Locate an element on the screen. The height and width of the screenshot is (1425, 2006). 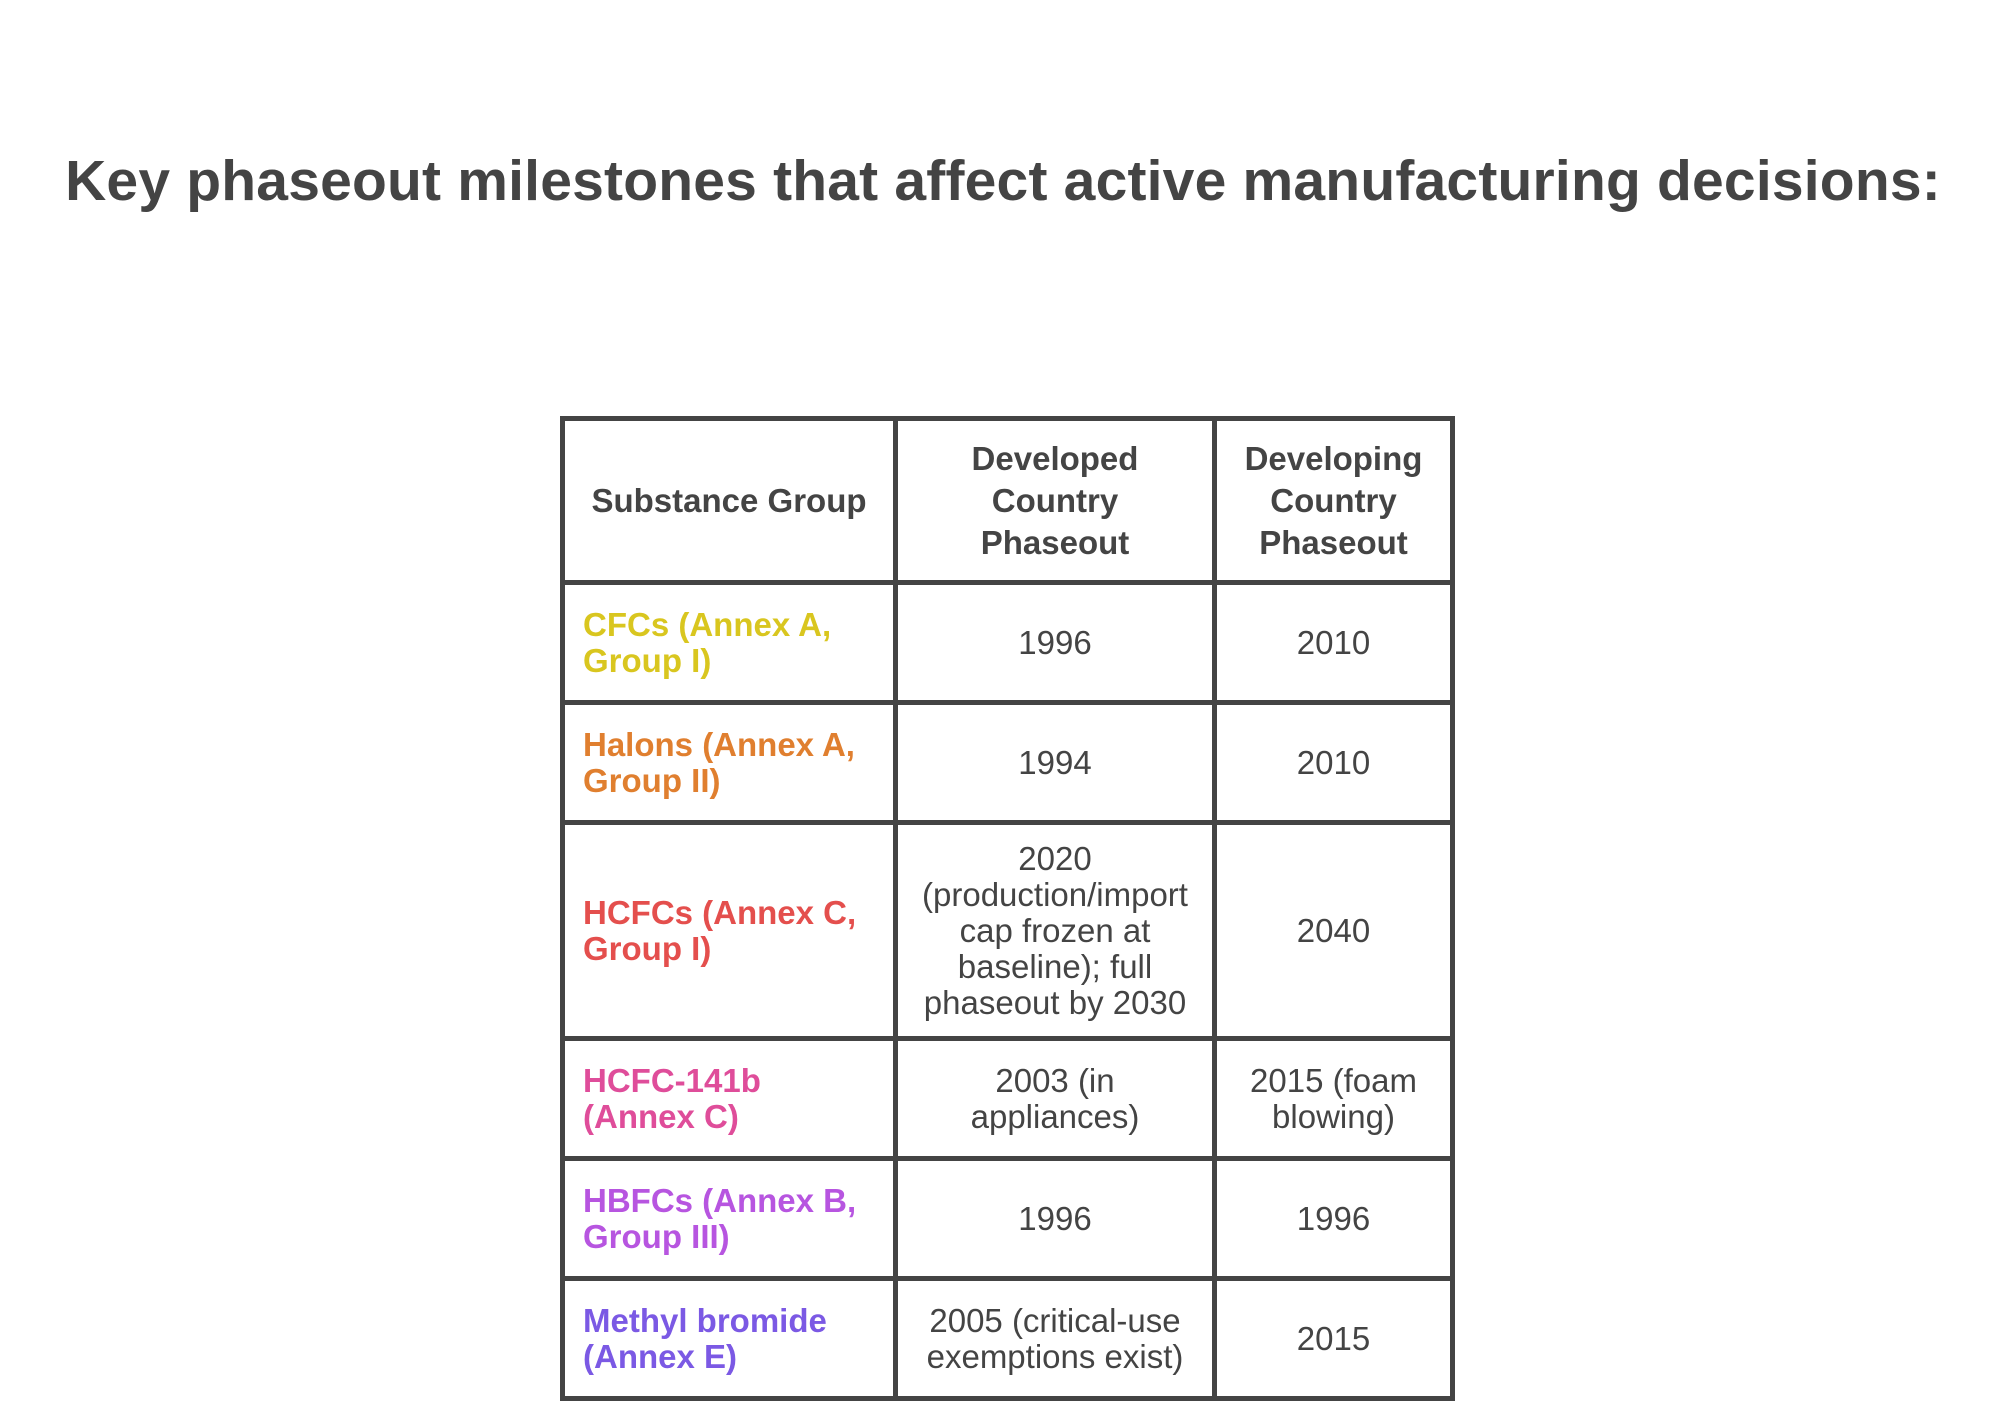
developed-phaseout-cell: 2003 (in appliances) is located at coordinates (1055, 1098).